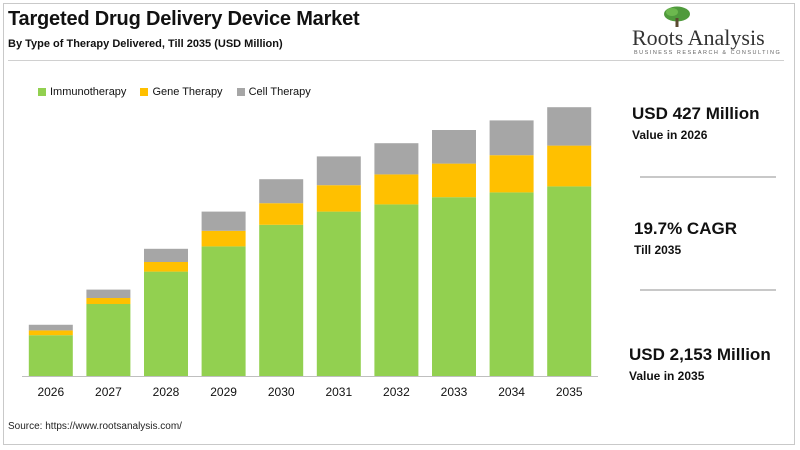  What do you see at coordinates (166, 255) in the screenshot?
I see `bar-cell-therapy-2028` at bounding box center [166, 255].